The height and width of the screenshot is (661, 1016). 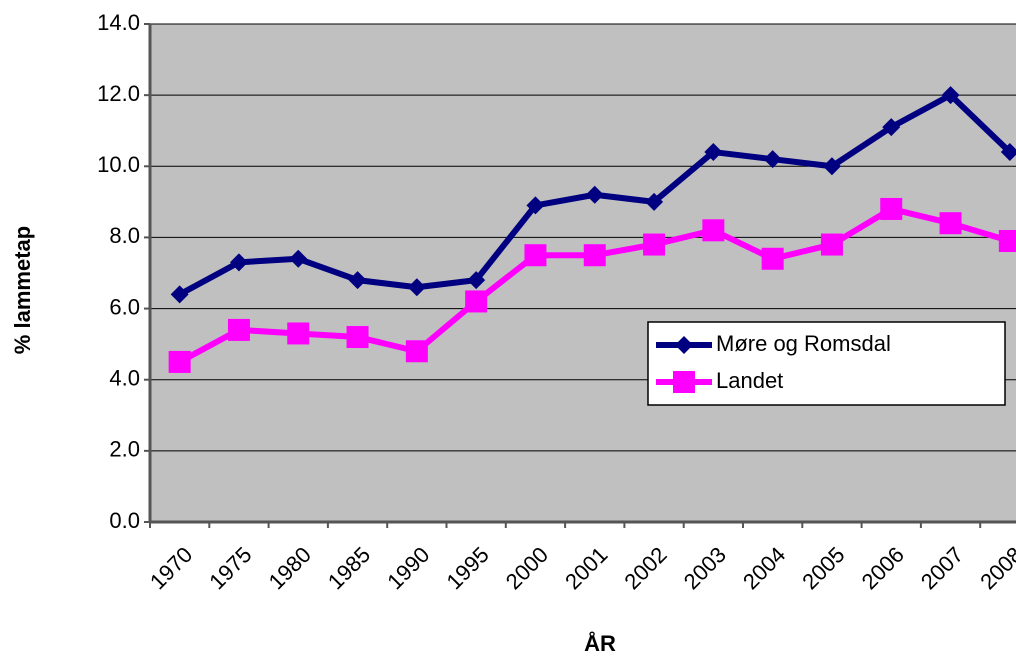 What do you see at coordinates (22, 290) in the screenshot?
I see `y-axis-label: % lammetap` at bounding box center [22, 290].